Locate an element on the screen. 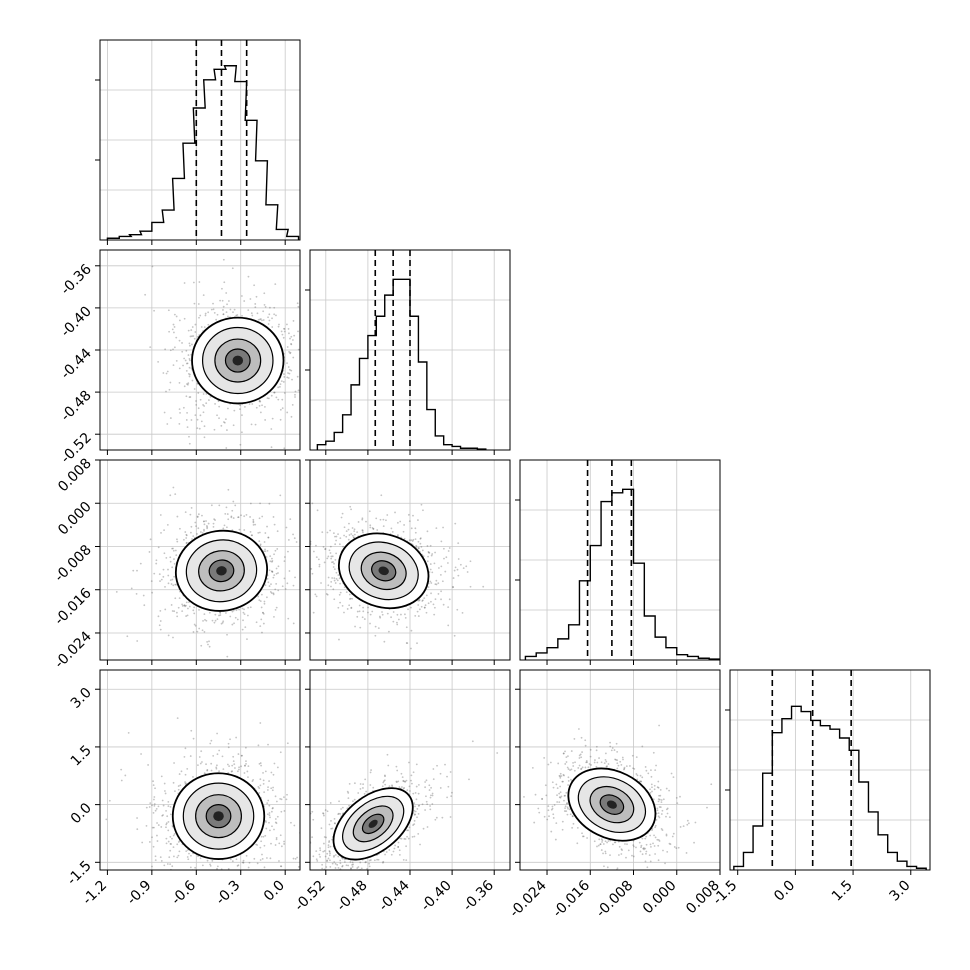 The image size is (970, 970). y-tick-label: -0.016 is located at coordinates (73, 606).